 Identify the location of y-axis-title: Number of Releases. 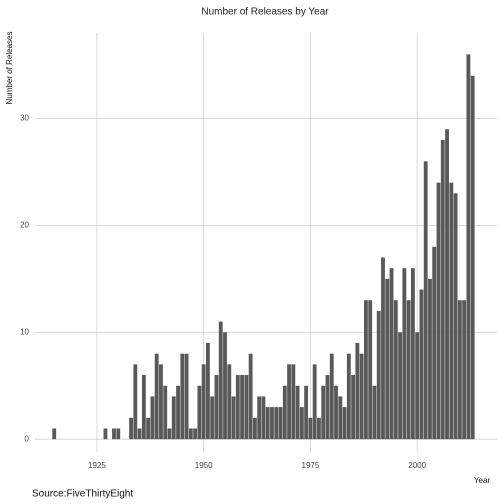
(9, 68).